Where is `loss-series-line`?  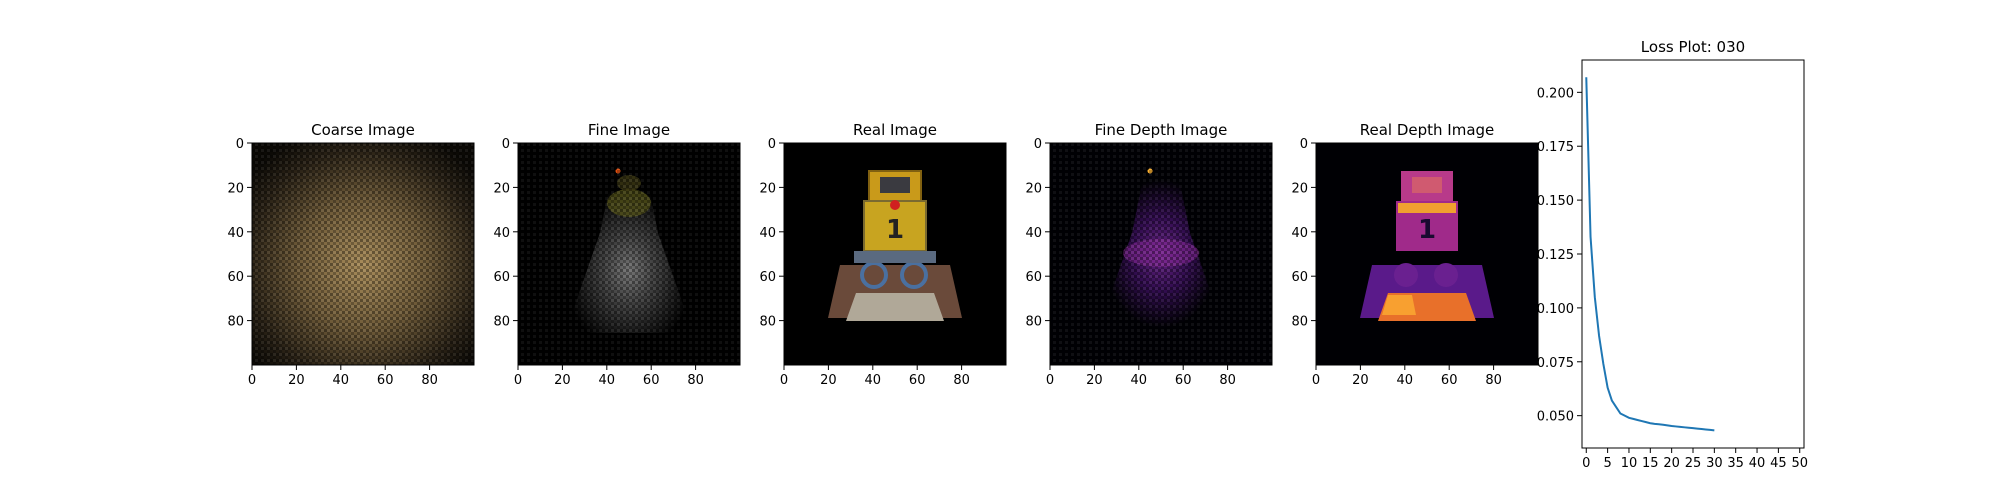 loss-series-line is located at coordinates (1650, 254).